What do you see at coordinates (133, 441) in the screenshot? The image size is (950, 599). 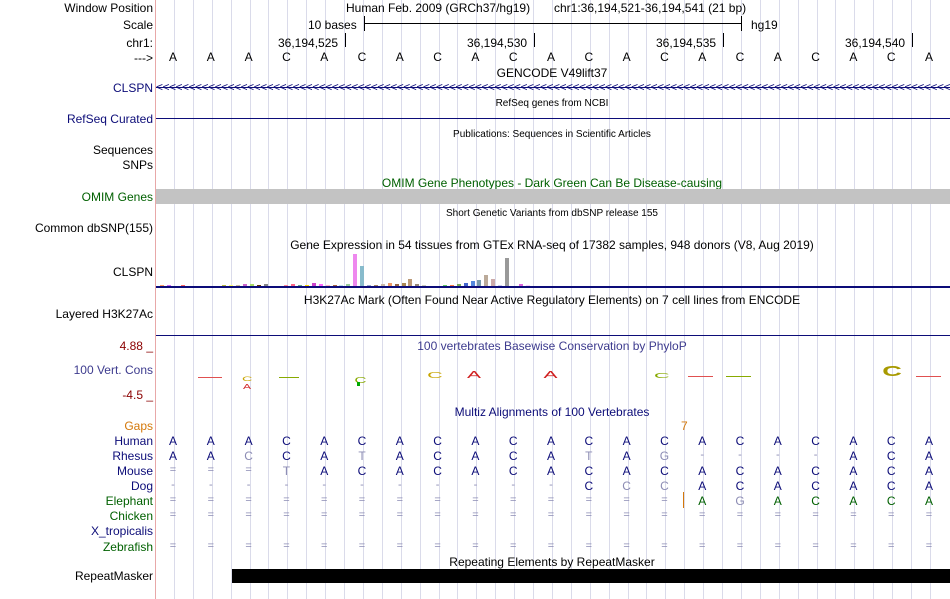 I see `species-label: Human` at bounding box center [133, 441].